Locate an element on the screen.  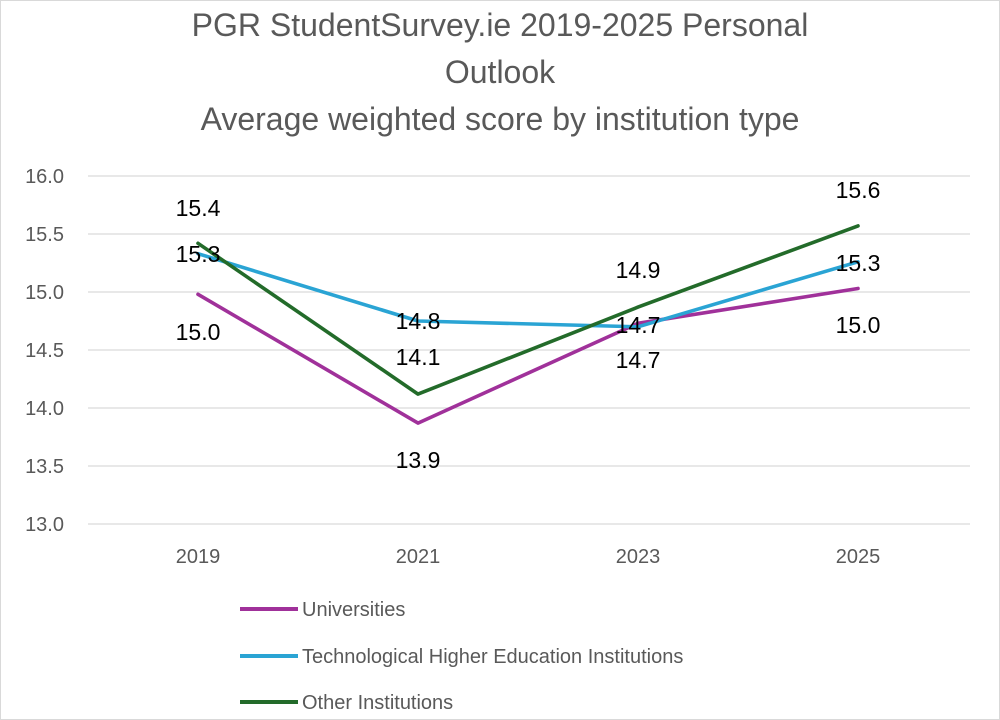
data-label: 14.8 is located at coordinates (418, 321).